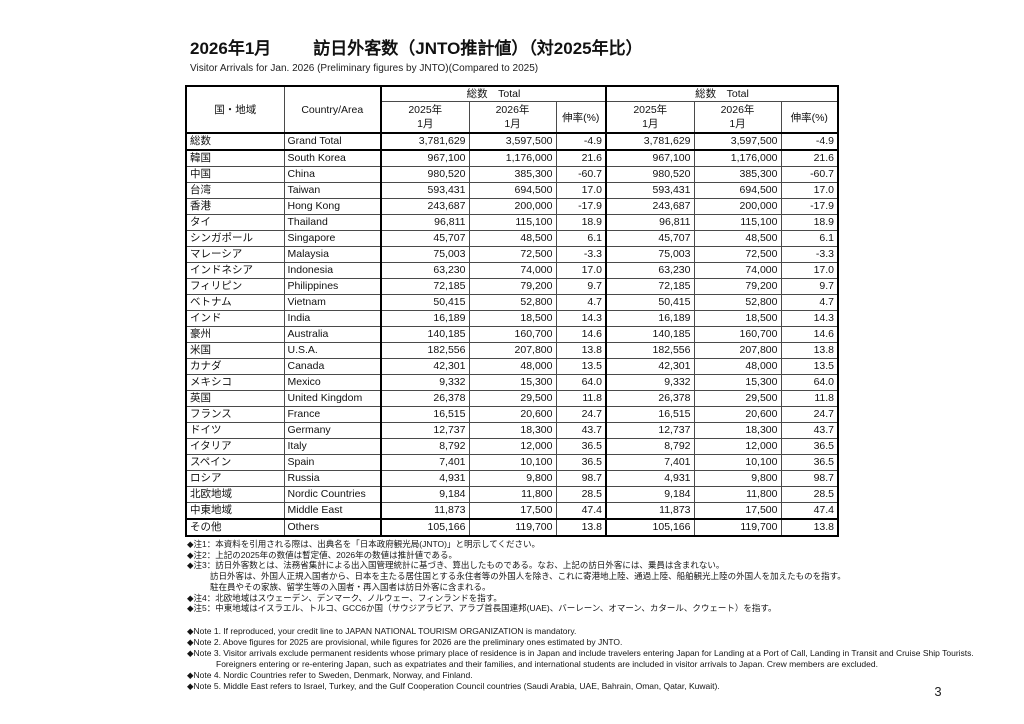 This screenshot has width=1024, height=724. I want to click on table-row: インド India 16,189 18,500 14.3 16,189 18,500 14.3, so click(512, 318).